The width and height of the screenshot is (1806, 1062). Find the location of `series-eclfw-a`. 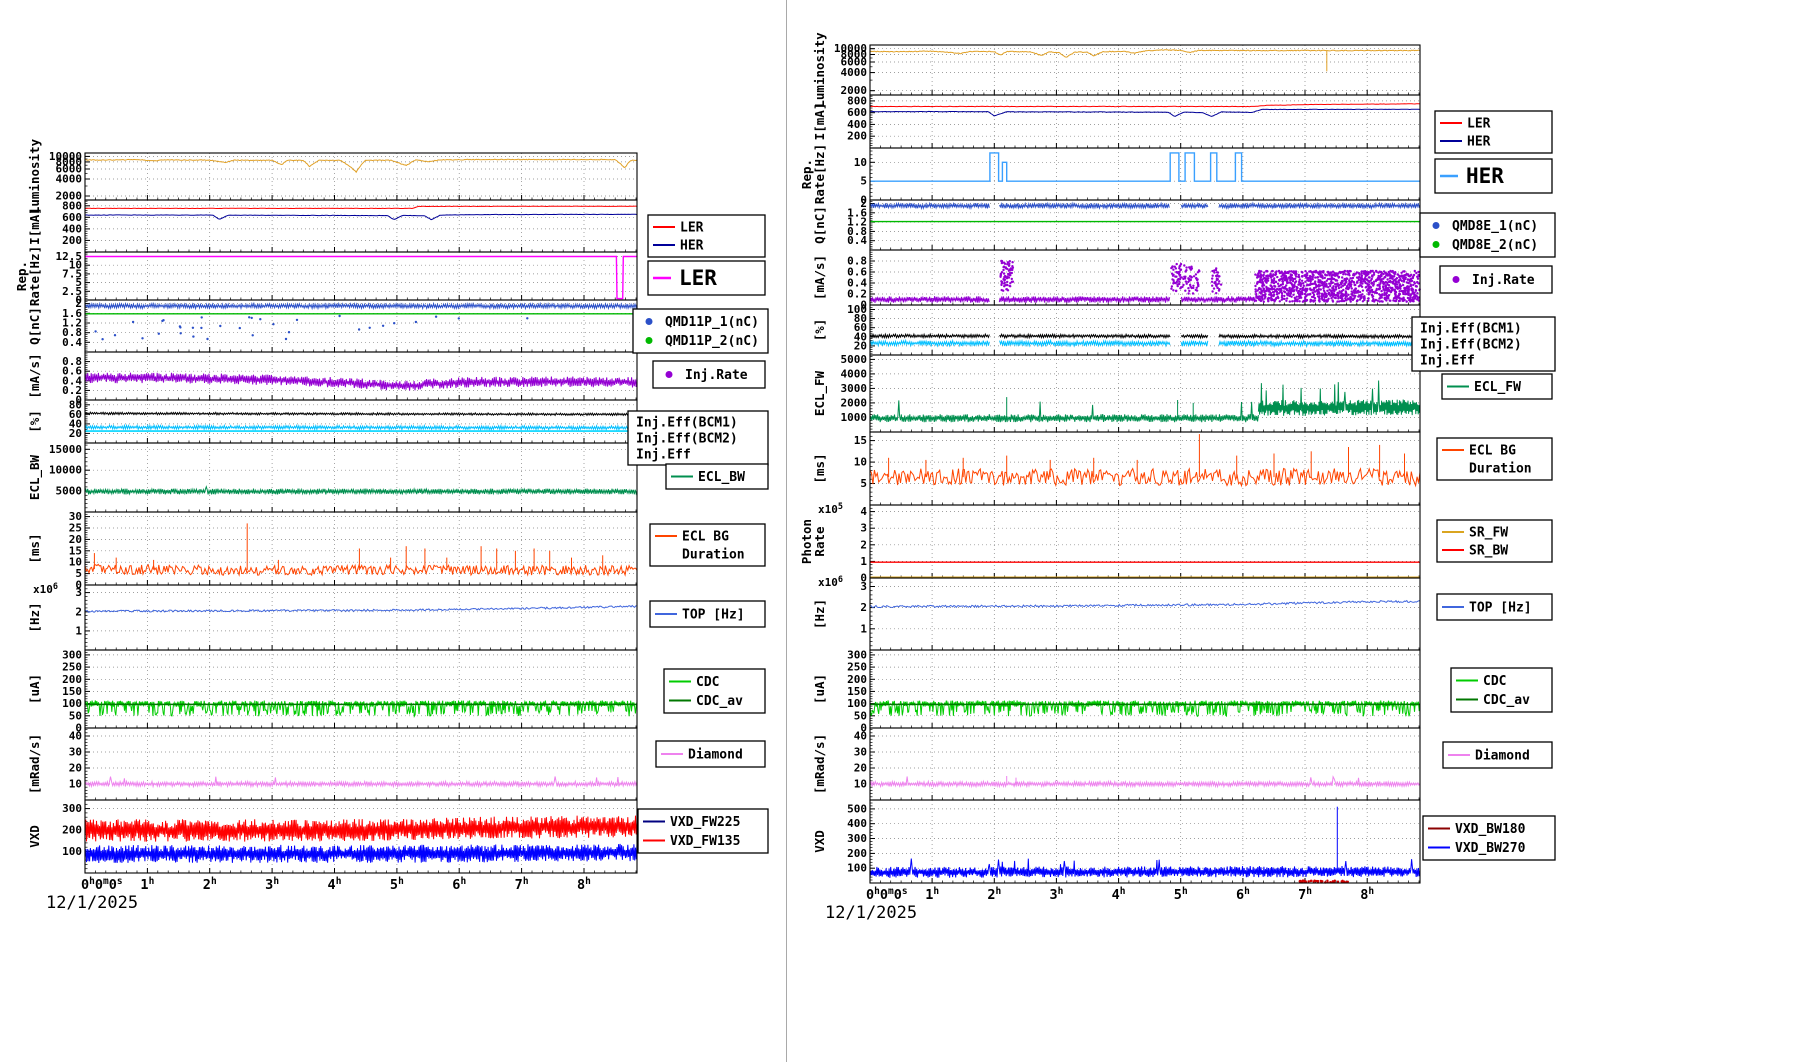

series-eclfw-a is located at coordinates (1064, 410).